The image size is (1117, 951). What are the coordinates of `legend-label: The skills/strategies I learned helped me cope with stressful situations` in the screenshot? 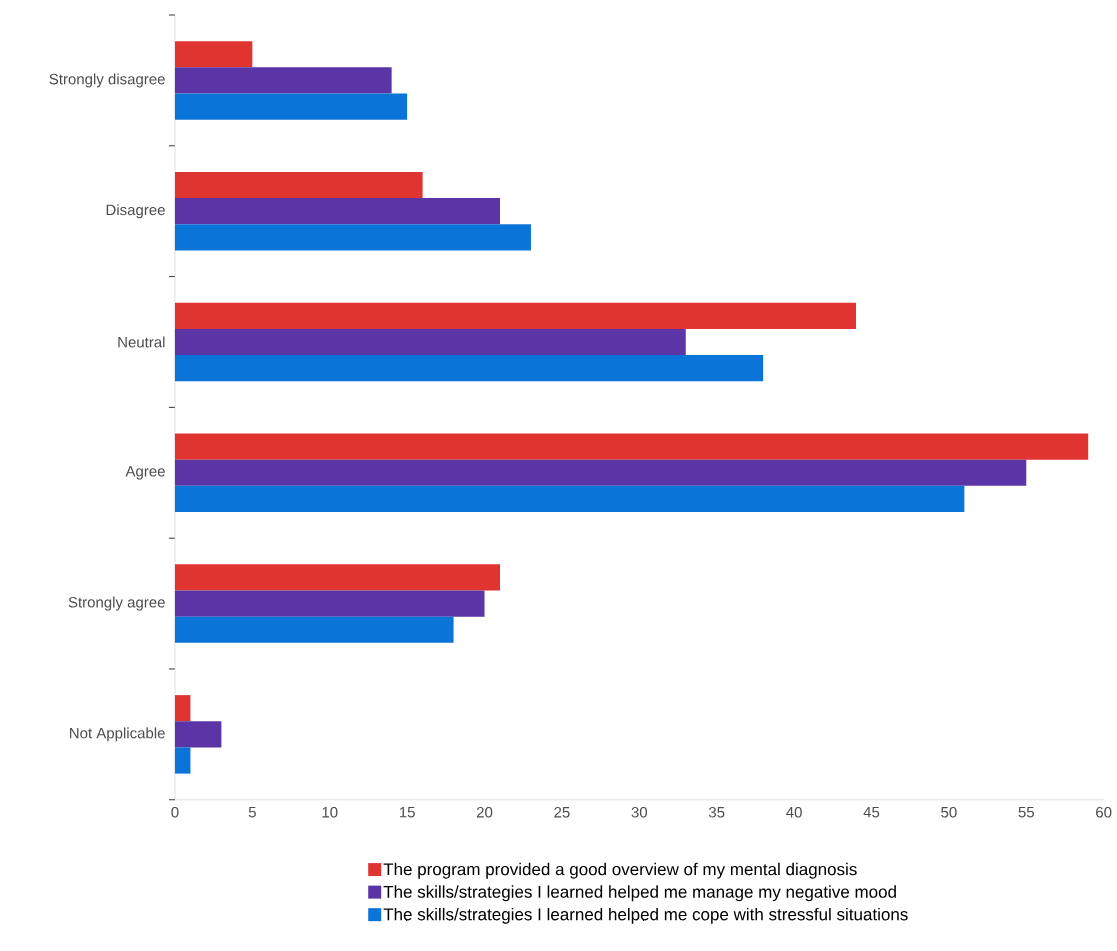 It's located at (645, 916).